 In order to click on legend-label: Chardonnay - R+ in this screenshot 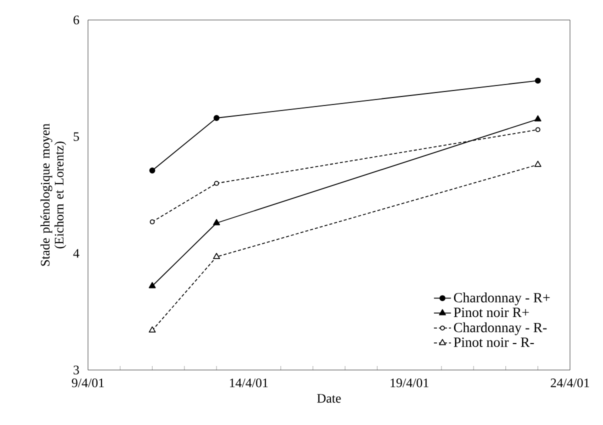, I will do `click(502, 299)`.